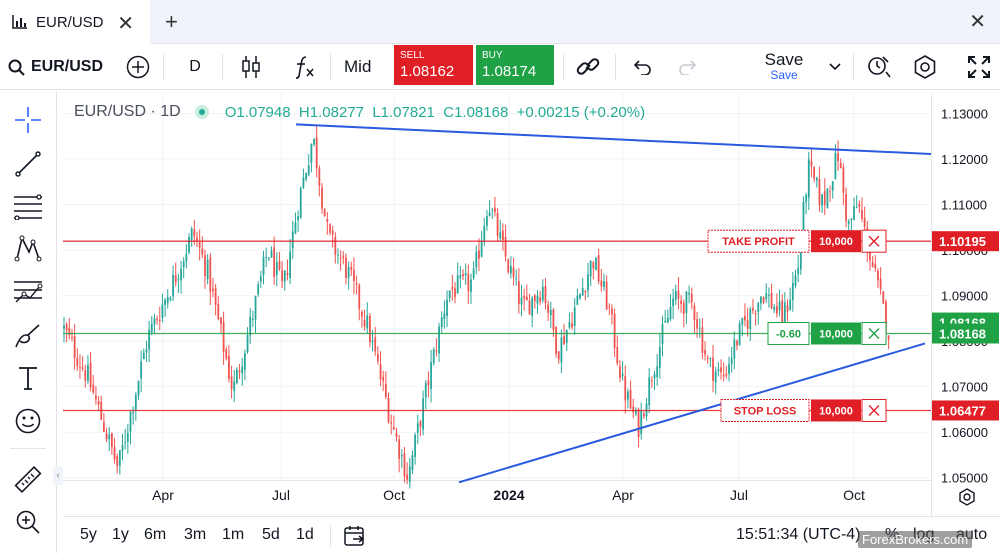  I want to click on fib-tool, so click(28, 206).